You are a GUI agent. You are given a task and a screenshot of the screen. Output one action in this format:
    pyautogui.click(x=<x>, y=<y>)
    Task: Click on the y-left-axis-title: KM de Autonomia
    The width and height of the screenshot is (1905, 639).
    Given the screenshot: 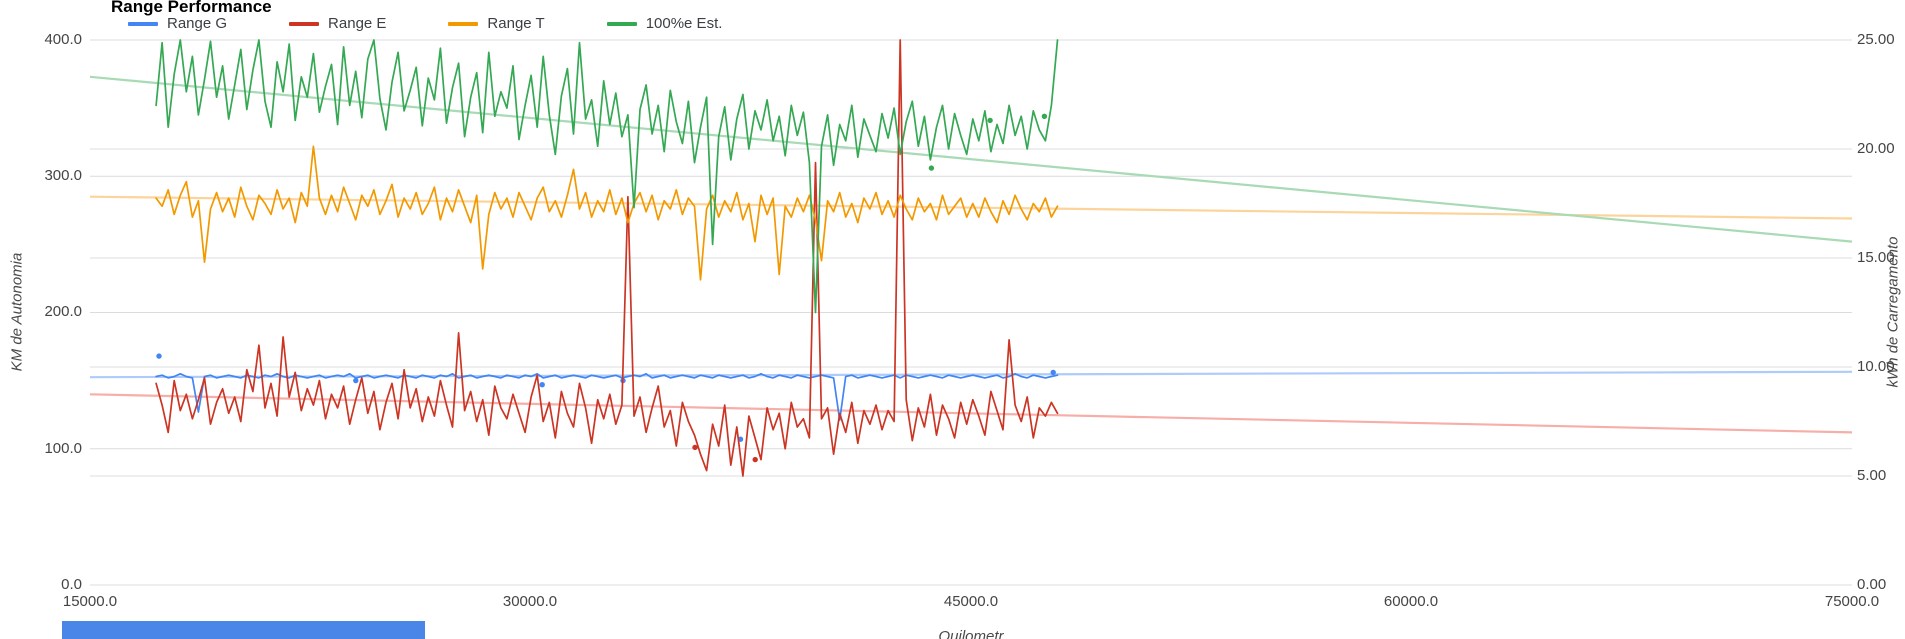 What is the action you would take?
    pyautogui.click(x=17, y=312)
    